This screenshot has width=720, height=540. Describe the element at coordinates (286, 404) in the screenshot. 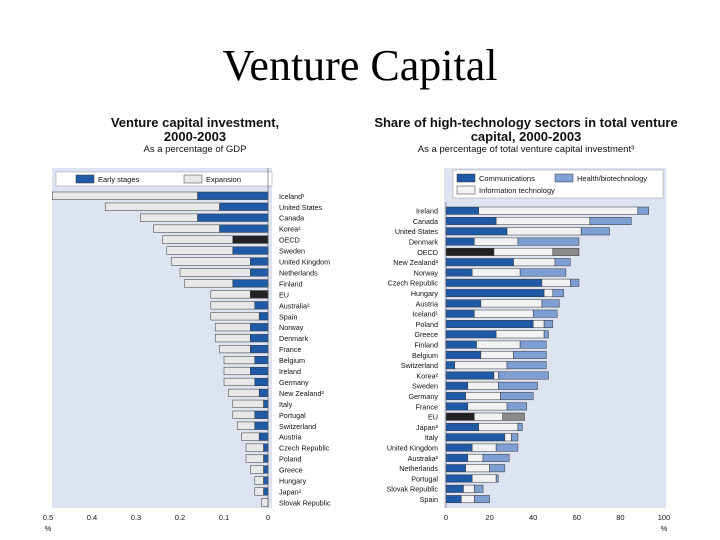

I see `category-label: Italy` at that location.